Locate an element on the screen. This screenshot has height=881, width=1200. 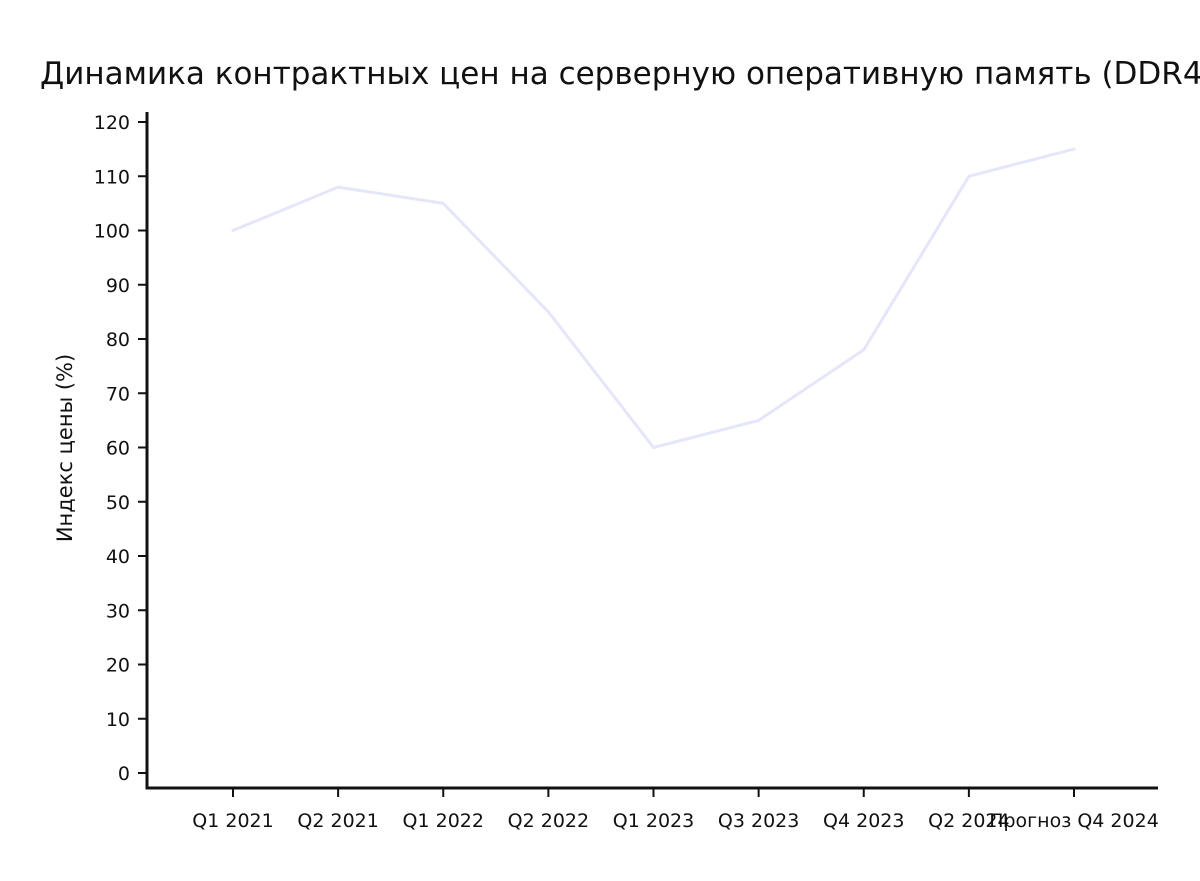
y-tick-label: 100 is located at coordinates (112, 232).